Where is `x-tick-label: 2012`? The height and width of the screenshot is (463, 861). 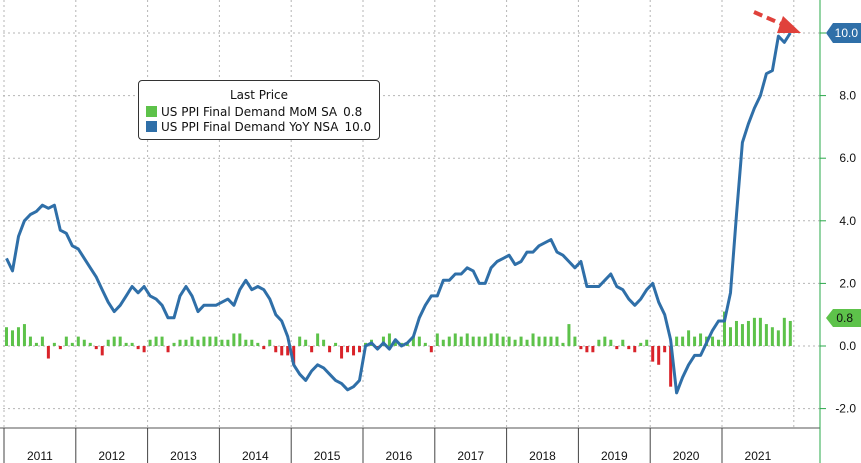
x-tick-label: 2012 is located at coordinates (111, 456).